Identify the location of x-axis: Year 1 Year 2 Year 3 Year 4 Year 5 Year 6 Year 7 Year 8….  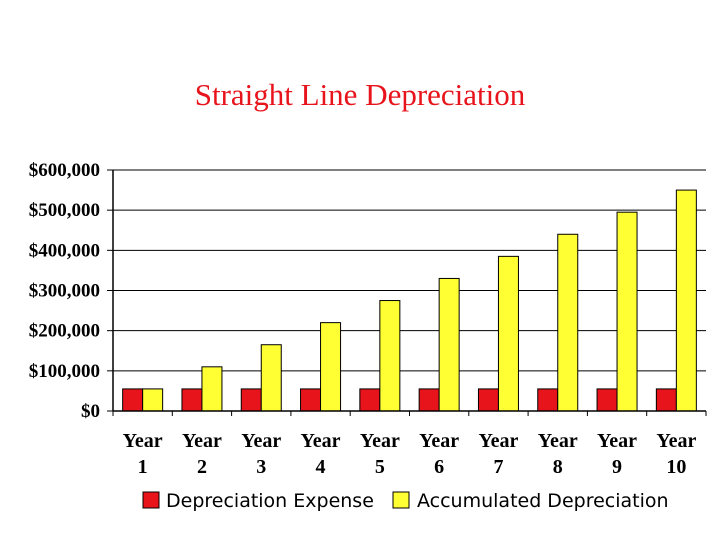
(409, 444).